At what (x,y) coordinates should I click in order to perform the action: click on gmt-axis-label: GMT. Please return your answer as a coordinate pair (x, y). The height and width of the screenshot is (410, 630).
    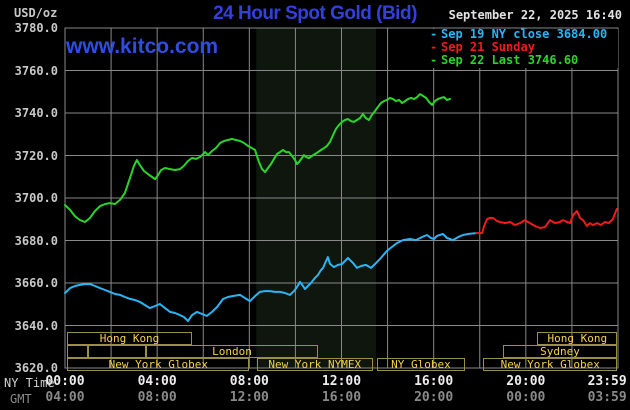
    Looking at the image, I should click on (21, 399).